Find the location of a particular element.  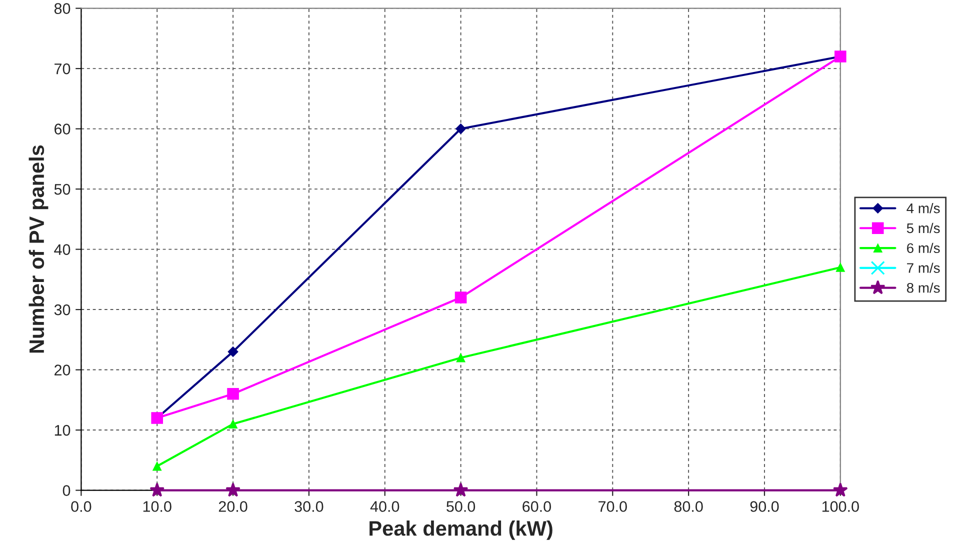

legend-label: 4 m/s is located at coordinates (923, 208).